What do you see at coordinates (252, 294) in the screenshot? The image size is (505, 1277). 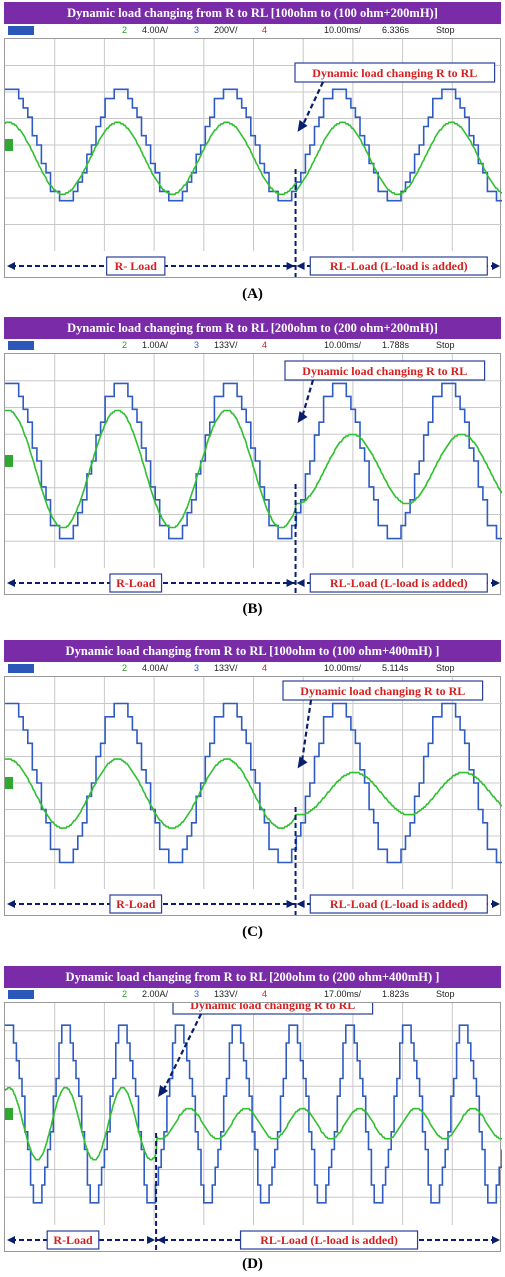 I see `figure-label: (A)` at bounding box center [252, 294].